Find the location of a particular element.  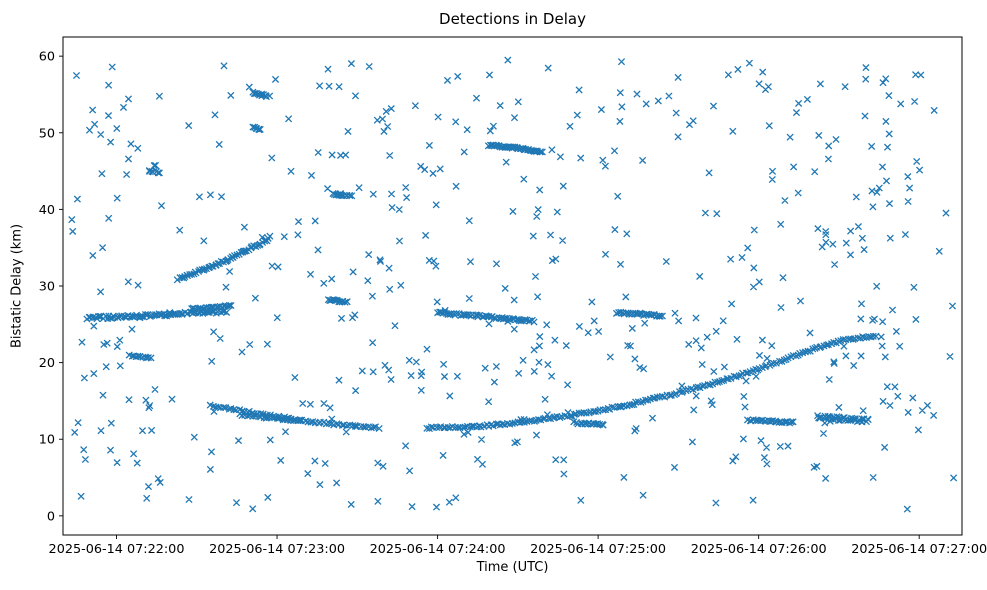

y-tick-label: 20 is located at coordinates (47, 363).